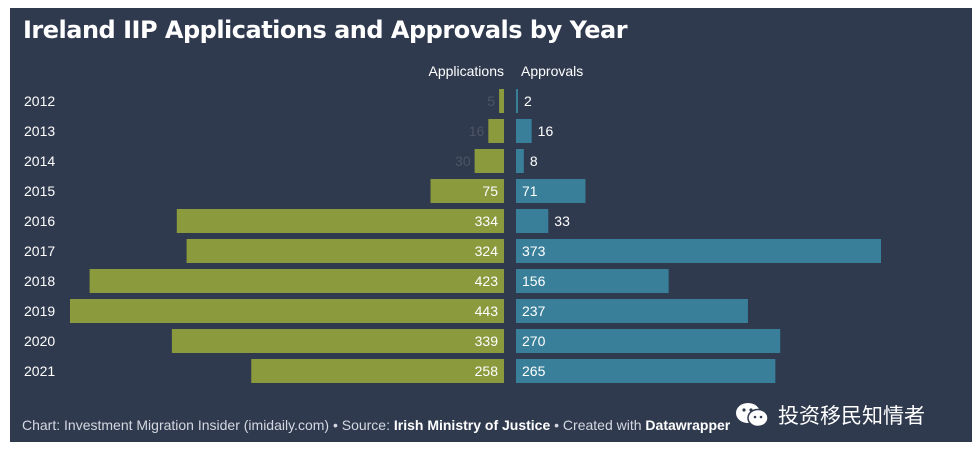 This screenshot has height=453, width=978. Describe the element at coordinates (487, 371) in the screenshot. I see `applications-value-2021: 258` at that location.